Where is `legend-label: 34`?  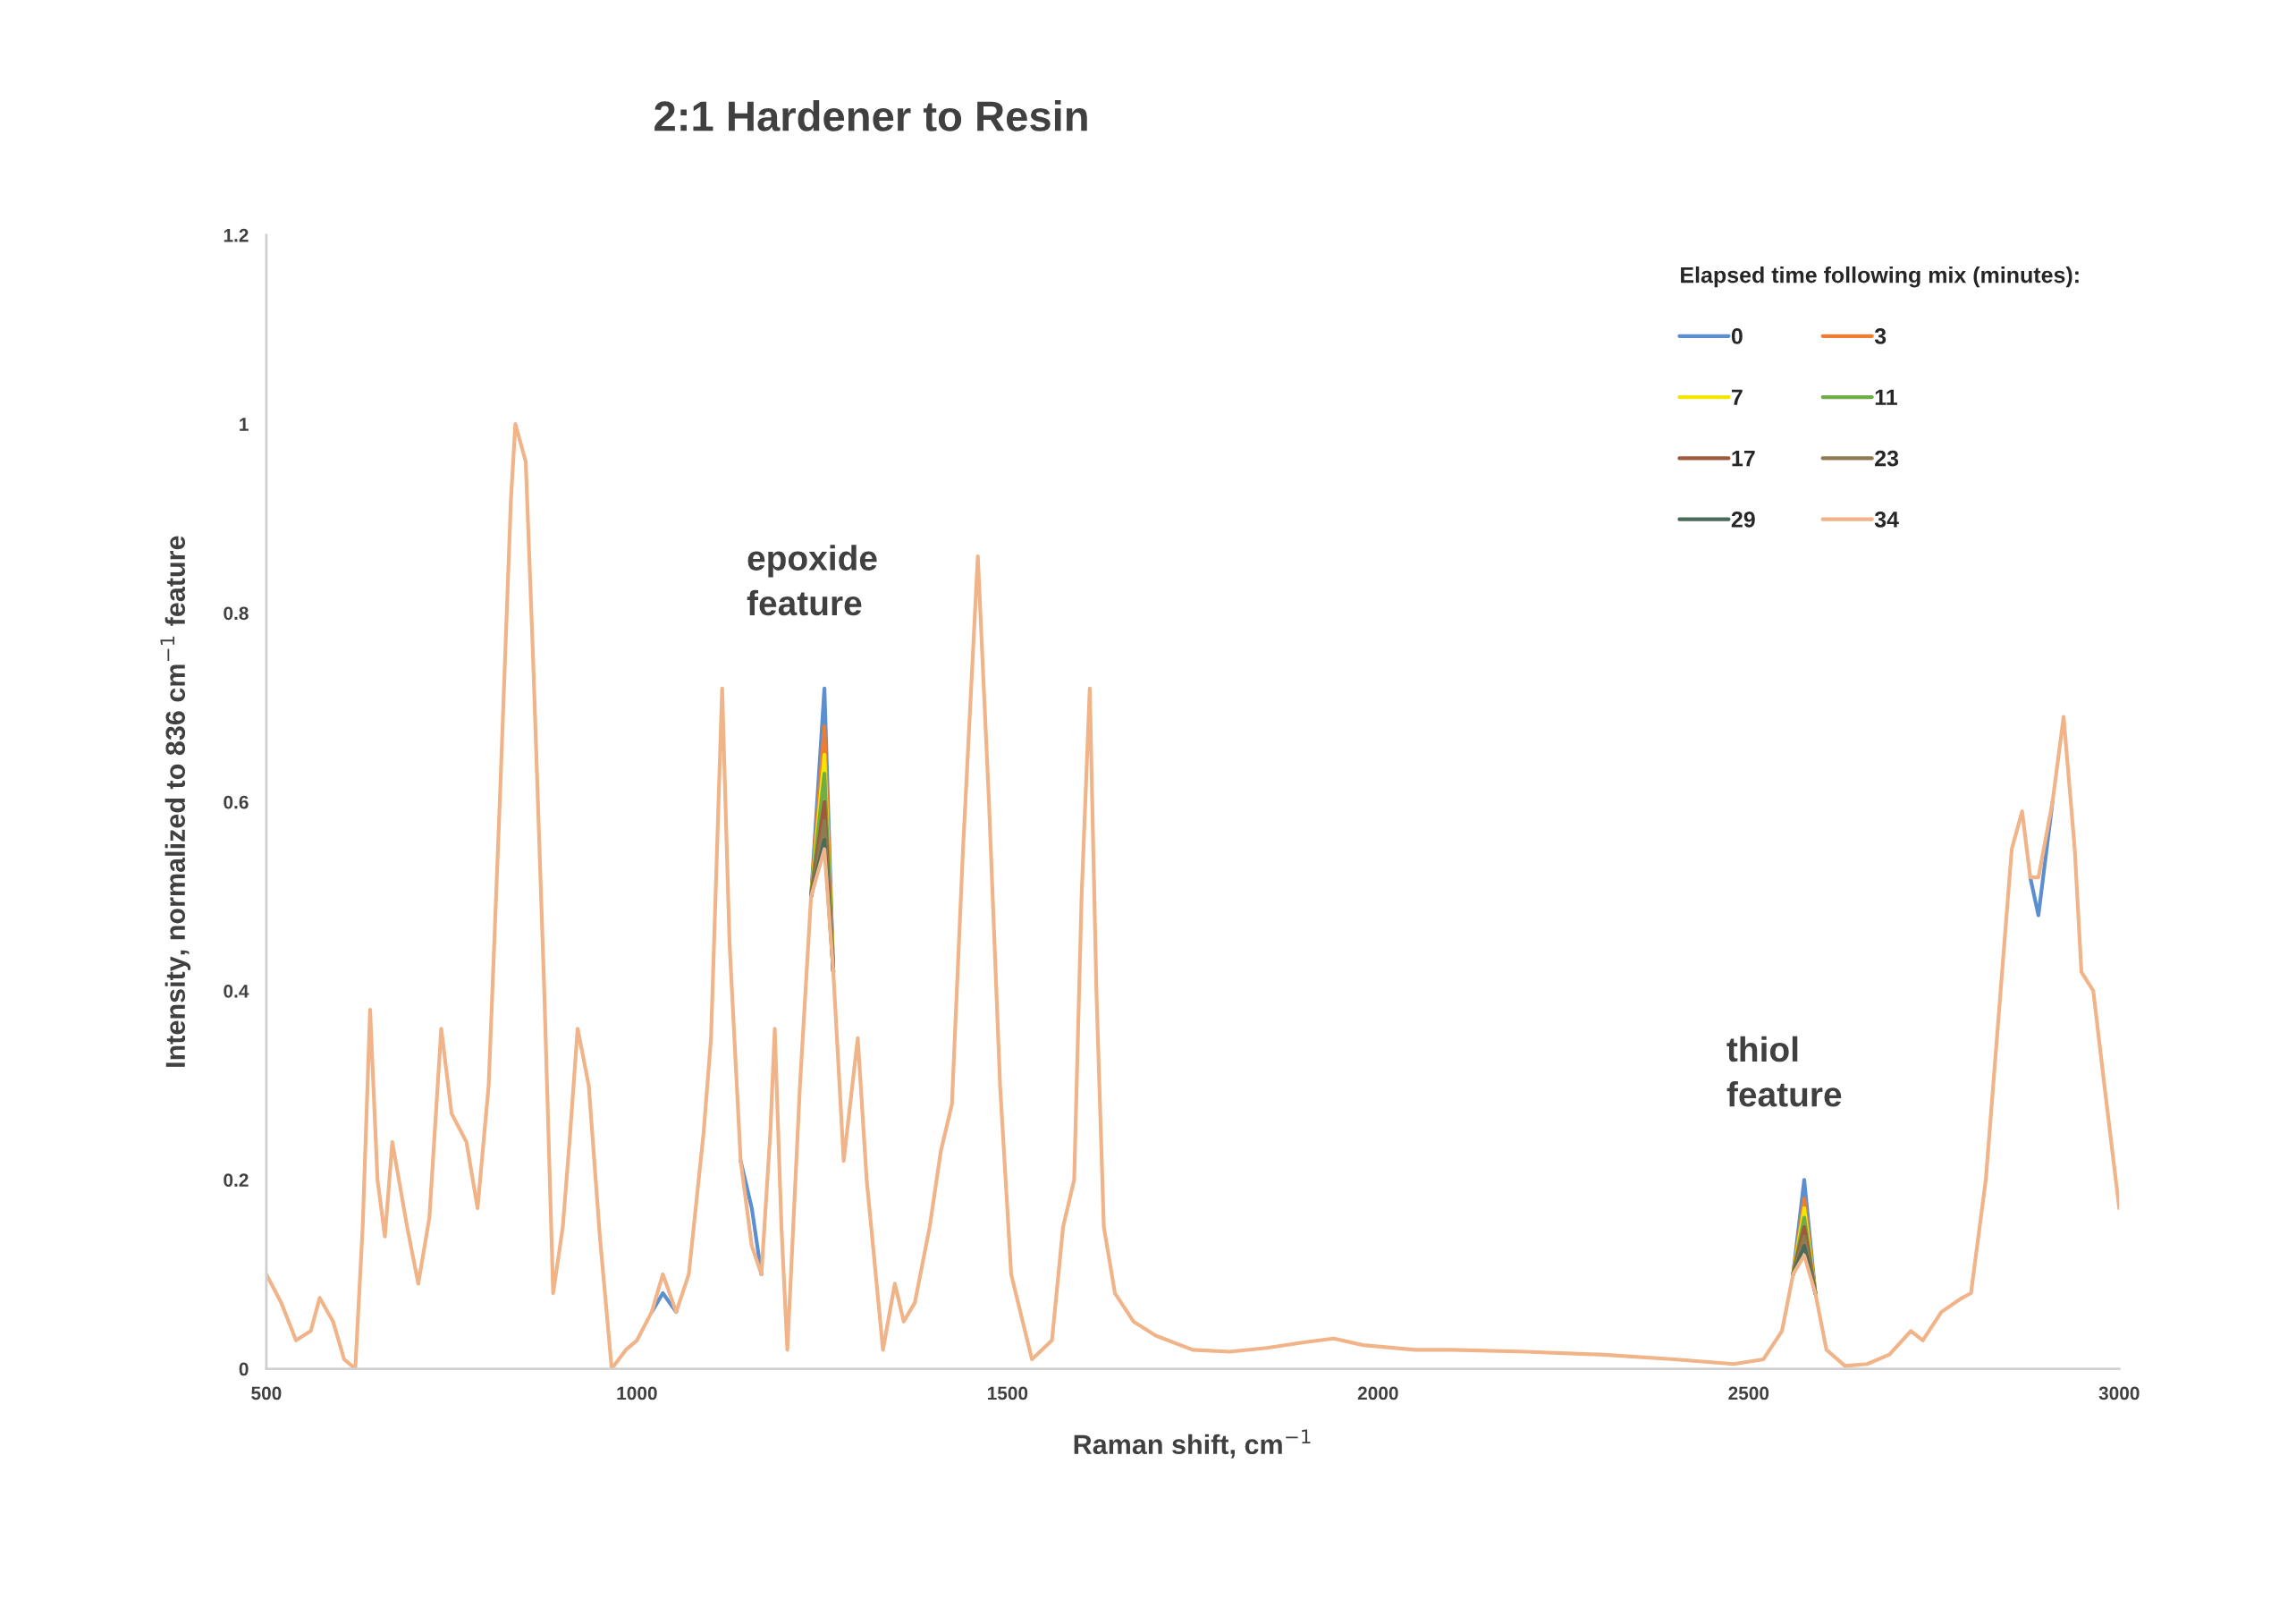
legend-label: 34 is located at coordinates (1886, 520).